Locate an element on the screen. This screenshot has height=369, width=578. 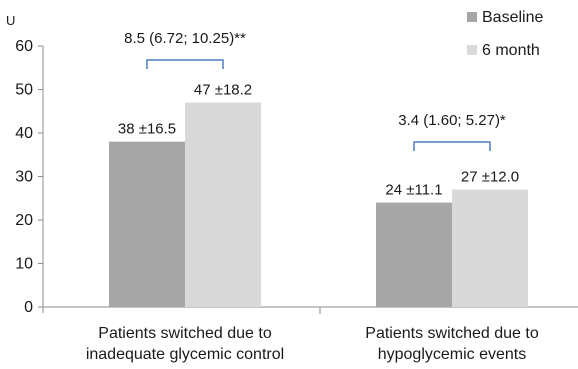
bar-value-label: 27 ±12.0 is located at coordinates (490, 177).